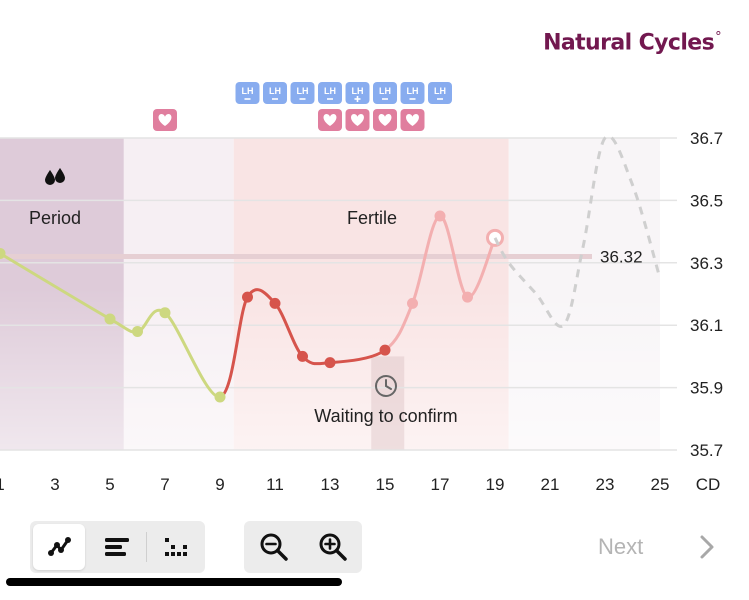 This screenshot has width=749, height=600. Describe the element at coordinates (109, 484) in the screenshot. I see `x-tick-label: 5` at that location.